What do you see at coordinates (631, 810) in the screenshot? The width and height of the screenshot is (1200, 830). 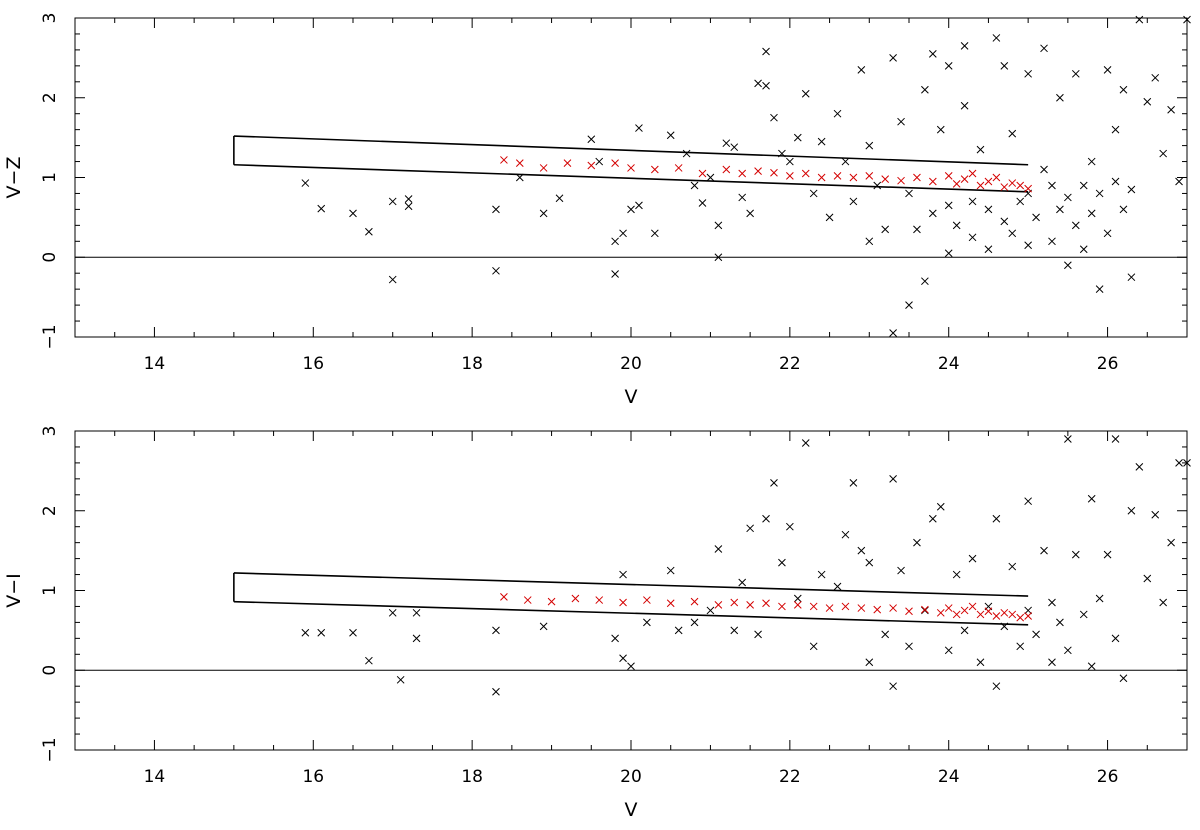 I see `x-axis-label: V` at bounding box center [631, 810].